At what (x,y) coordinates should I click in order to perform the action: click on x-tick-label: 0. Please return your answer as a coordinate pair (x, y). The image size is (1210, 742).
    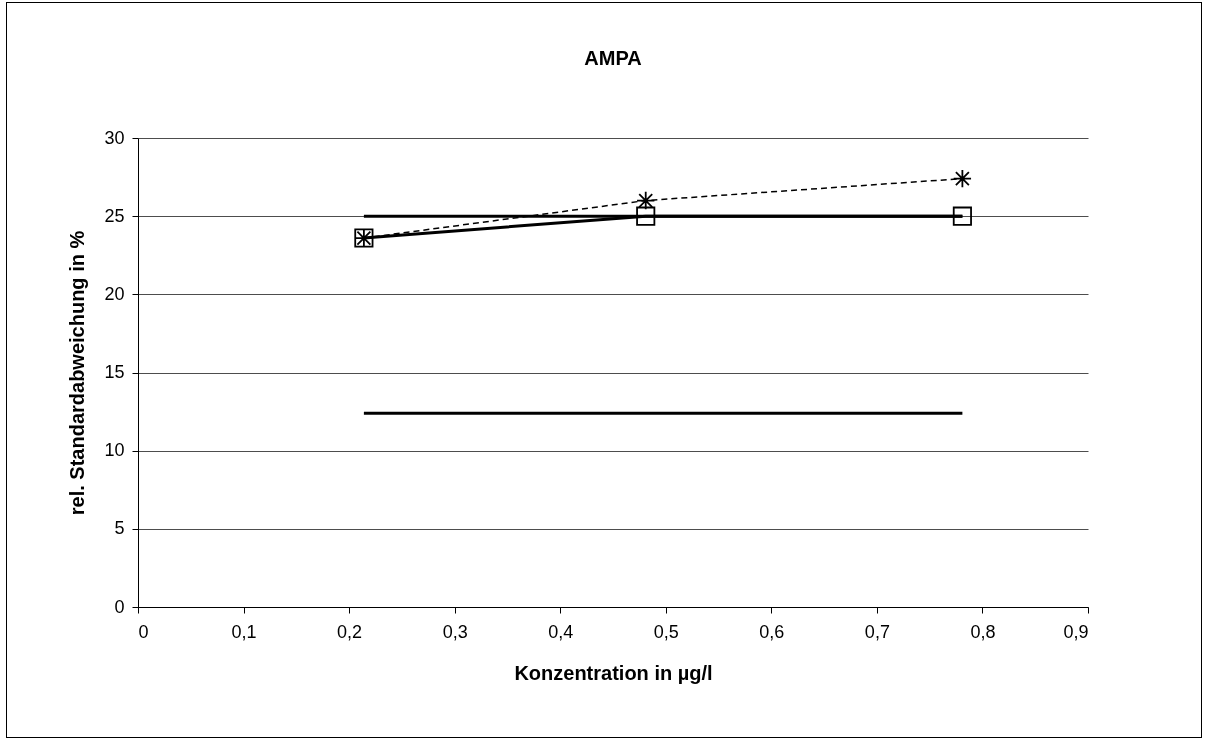
    Looking at the image, I should click on (143, 631).